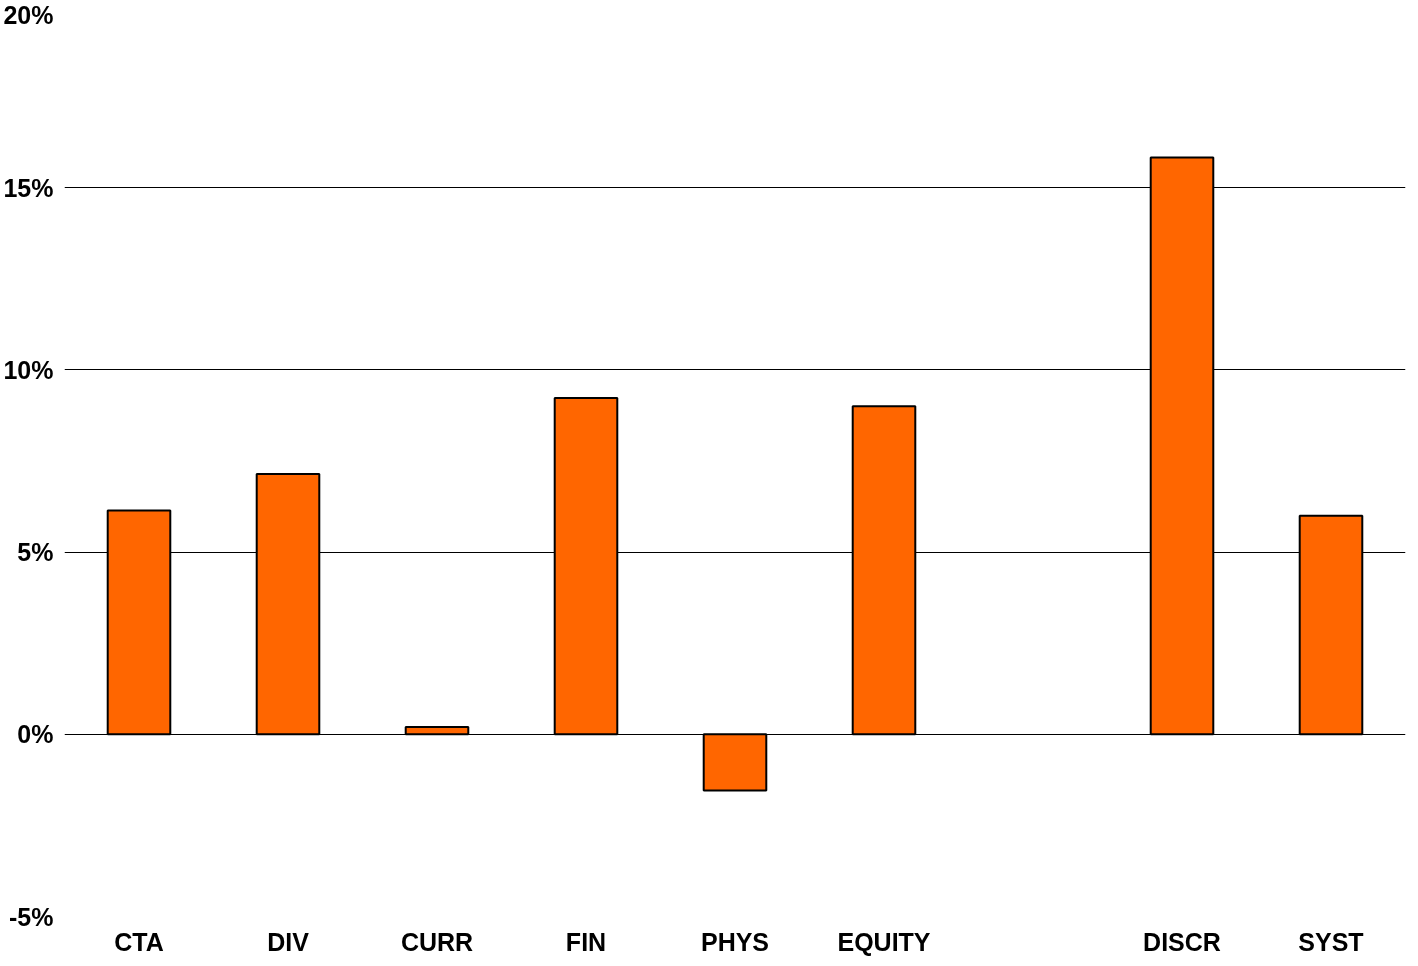 The image size is (1418, 966). What do you see at coordinates (35, 552) in the screenshot?
I see `y-tick-label: 5%` at bounding box center [35, 552].